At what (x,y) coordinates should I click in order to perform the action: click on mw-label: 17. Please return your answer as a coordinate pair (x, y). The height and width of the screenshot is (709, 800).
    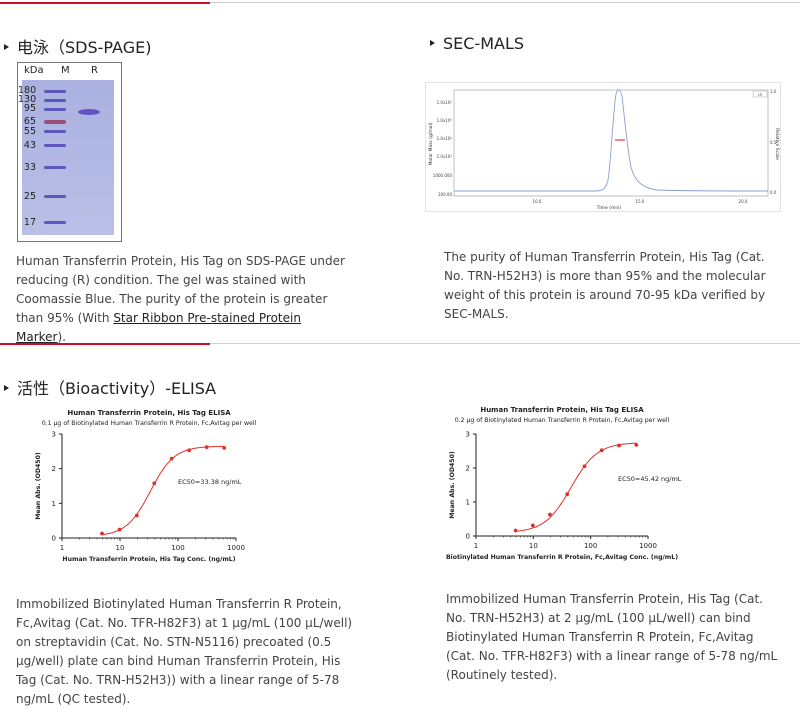
    Looking at the image, I should click on (29, 222).